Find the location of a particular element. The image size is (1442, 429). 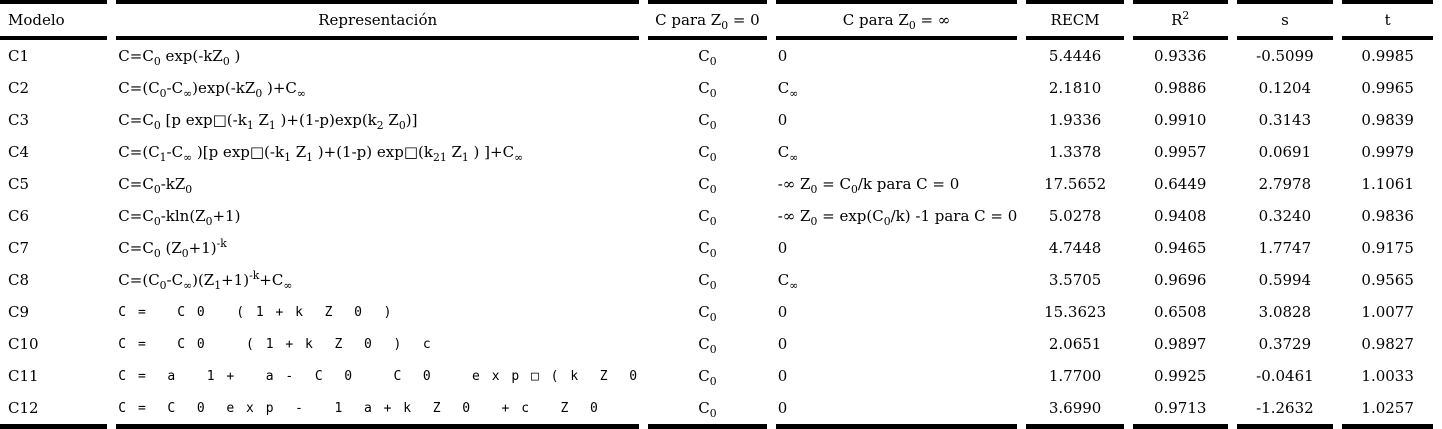

cell-model-label: C3 is located at coordinates (19, 120).